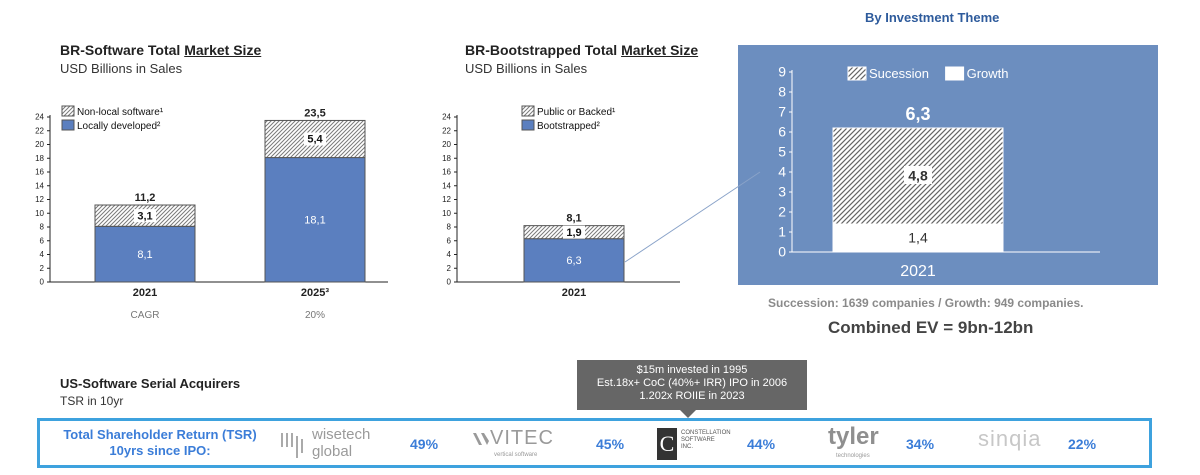  I want to click on y-tick-label: 10, so click(39, 213).